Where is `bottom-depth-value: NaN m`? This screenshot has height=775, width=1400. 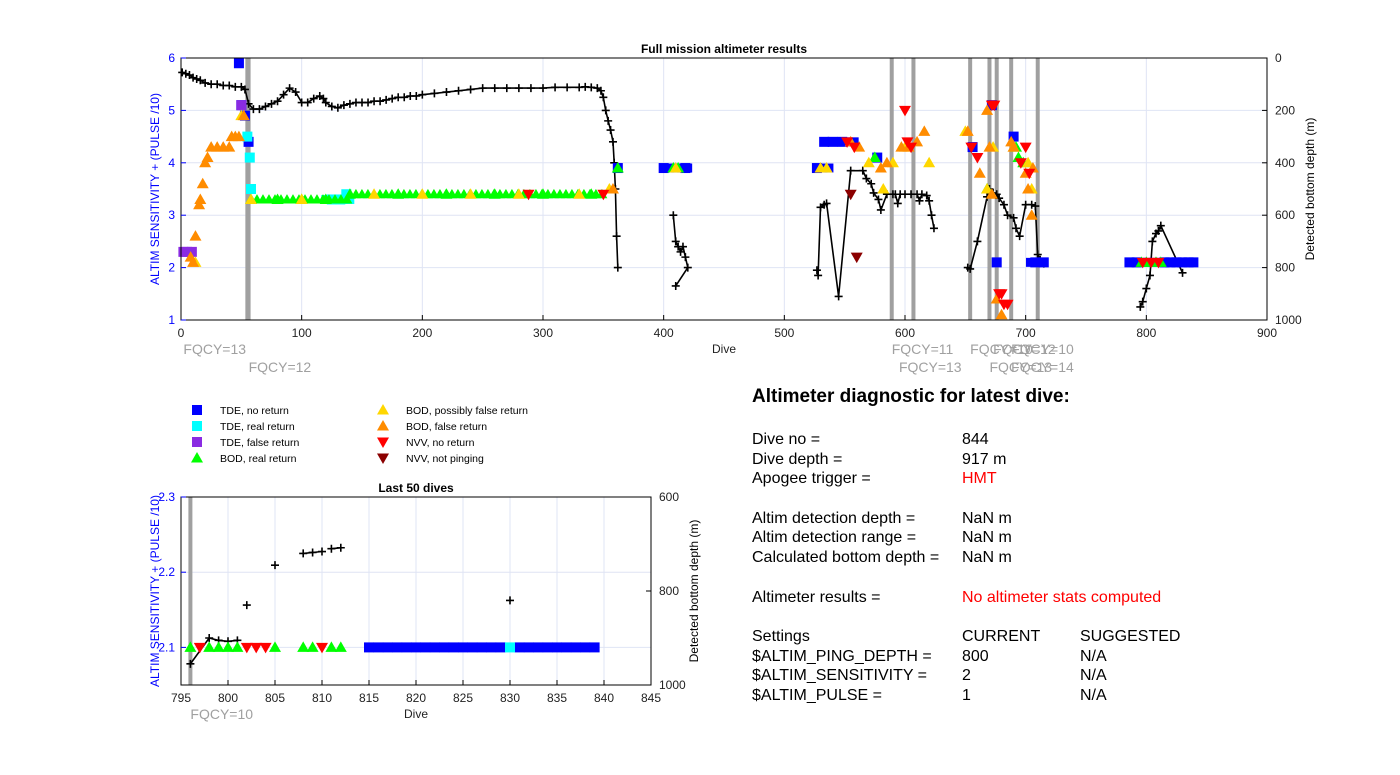 bottom-depth-value: NaN m is located at coordinates (987, 557).